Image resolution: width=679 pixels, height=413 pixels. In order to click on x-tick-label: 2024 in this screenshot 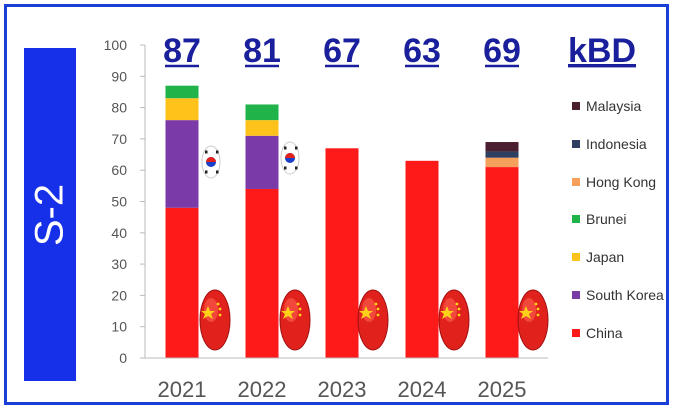, I will do `click(422, 389)`.